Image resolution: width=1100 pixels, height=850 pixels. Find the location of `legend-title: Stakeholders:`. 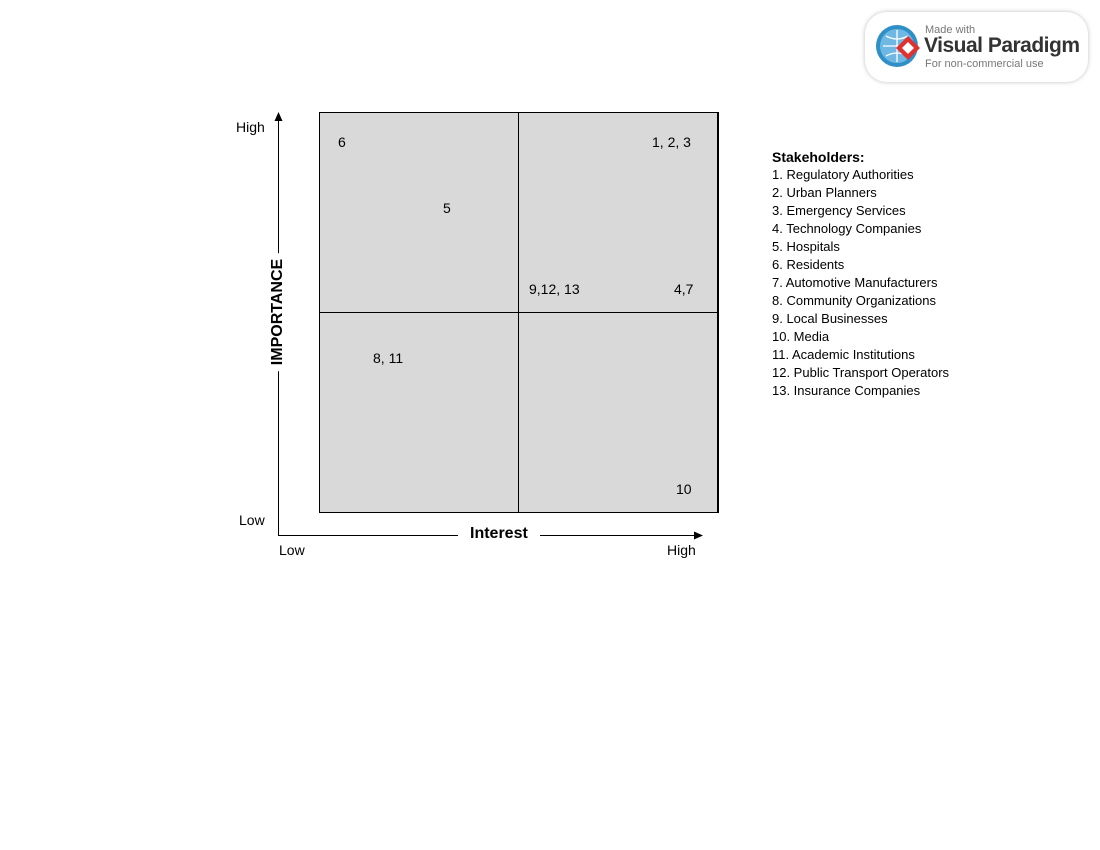

legend-title: Stakeholders: is located at coordinates (818, 157).